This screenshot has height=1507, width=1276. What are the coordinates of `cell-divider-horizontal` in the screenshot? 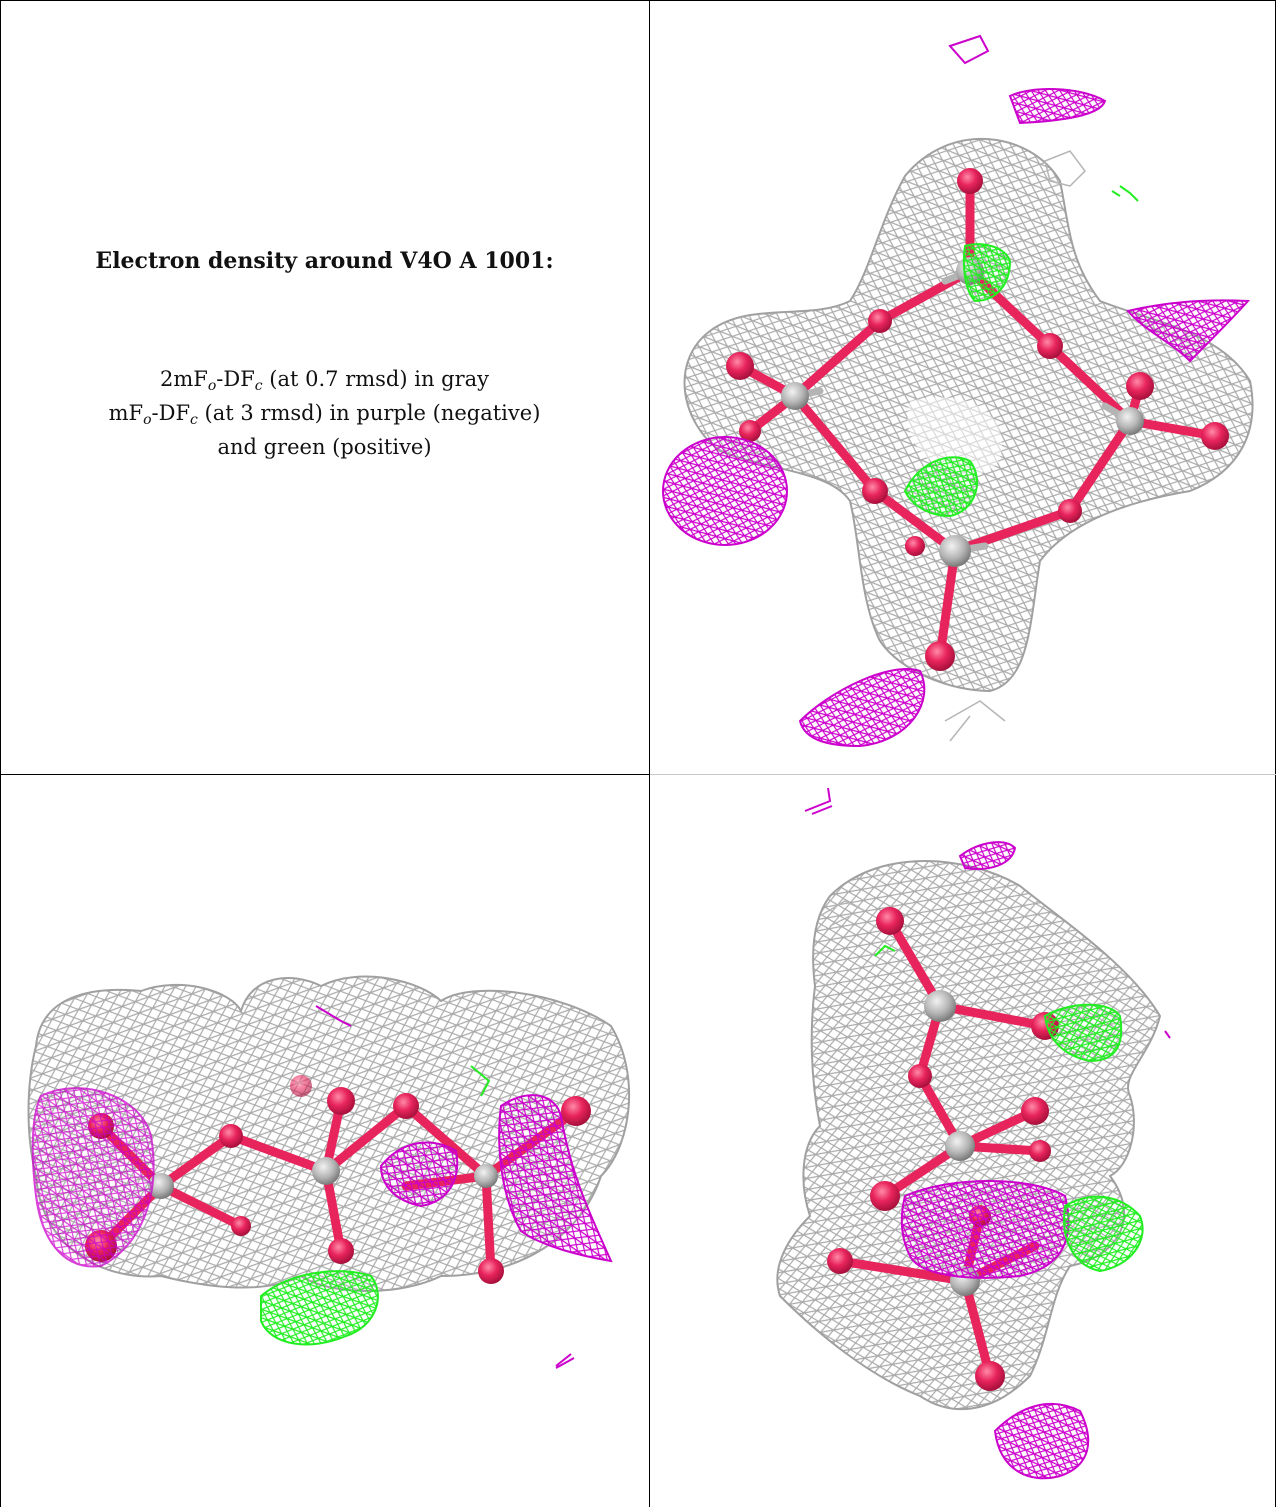 It's located at (324, 774).